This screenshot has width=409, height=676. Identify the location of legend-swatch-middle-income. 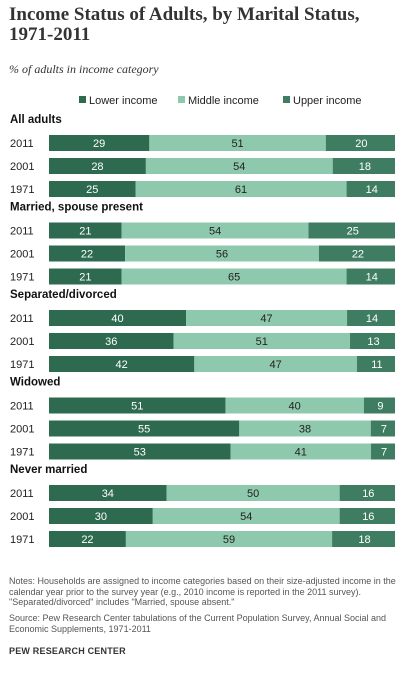
(181, 99).